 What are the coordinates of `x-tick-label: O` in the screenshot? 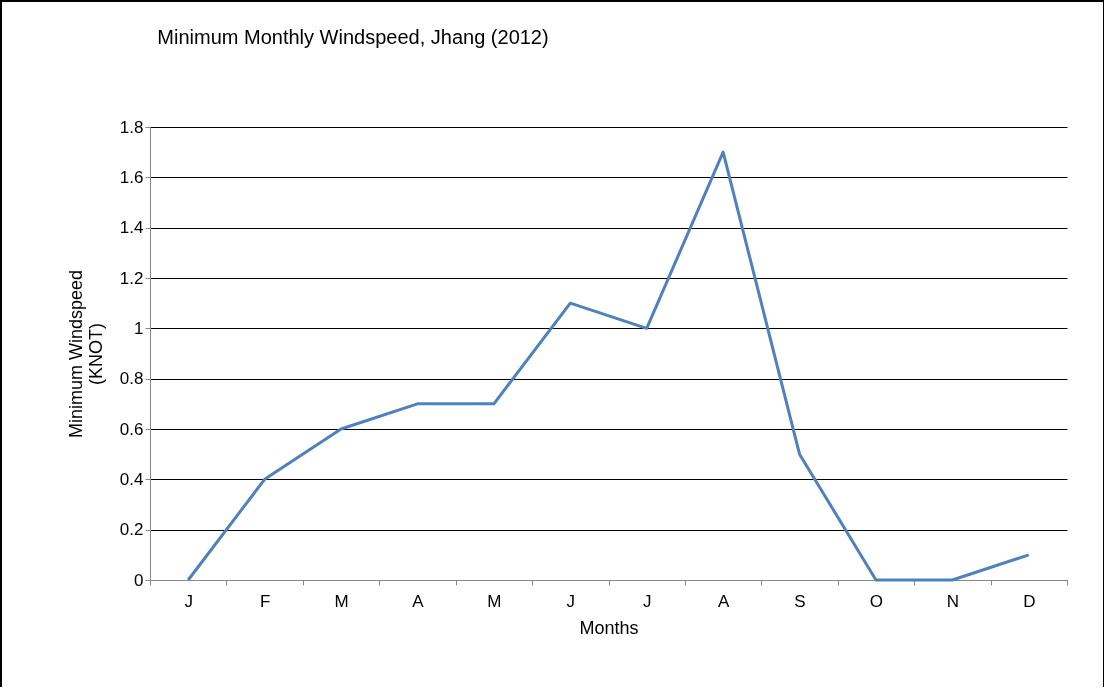 It's located at (876, 601).